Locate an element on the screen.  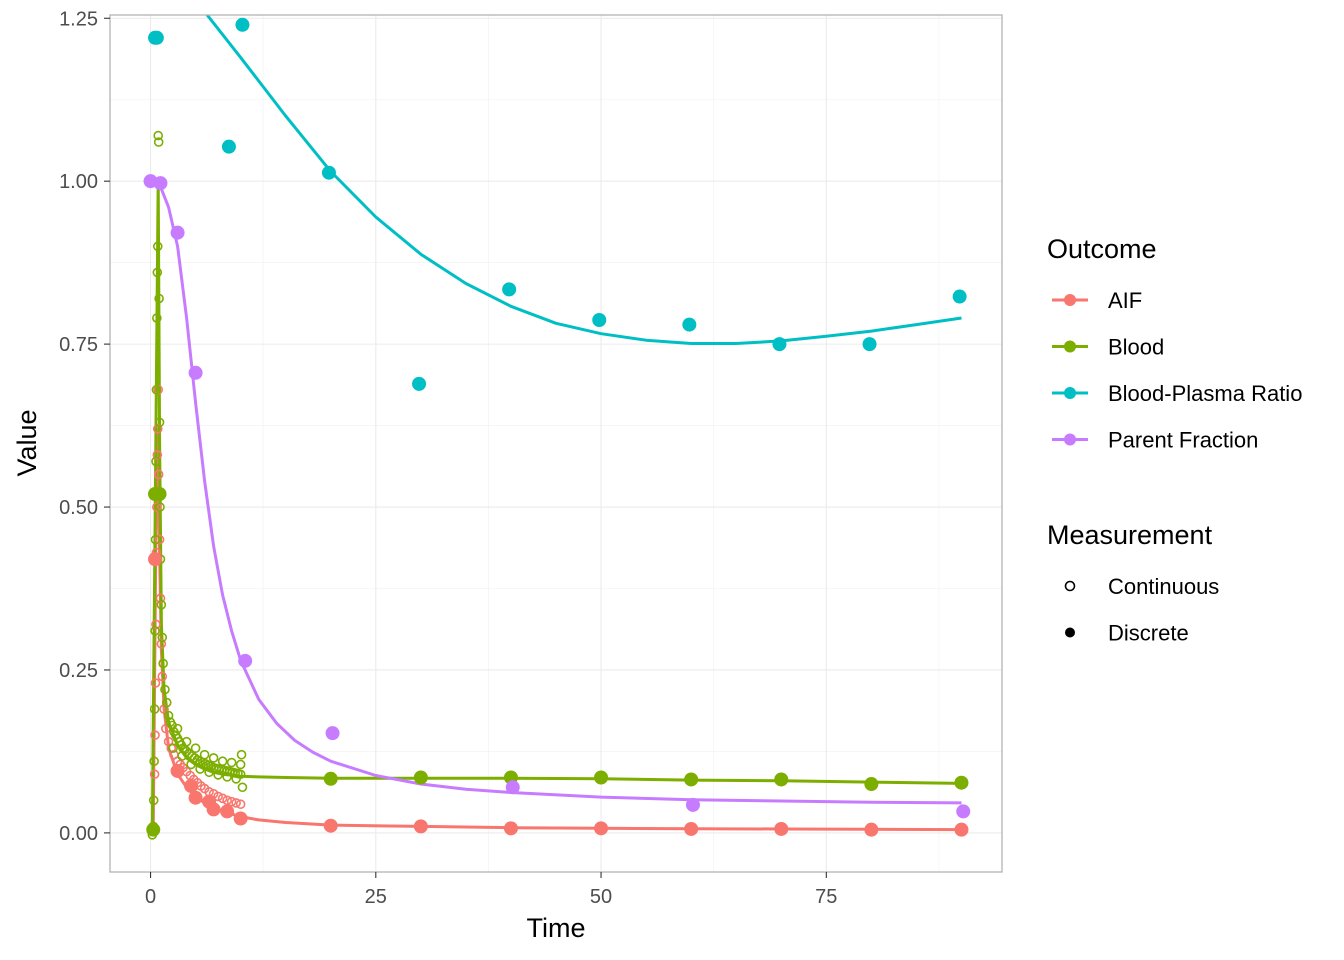
y-tick-label: 0.50 is located at coordinates (78, 508).